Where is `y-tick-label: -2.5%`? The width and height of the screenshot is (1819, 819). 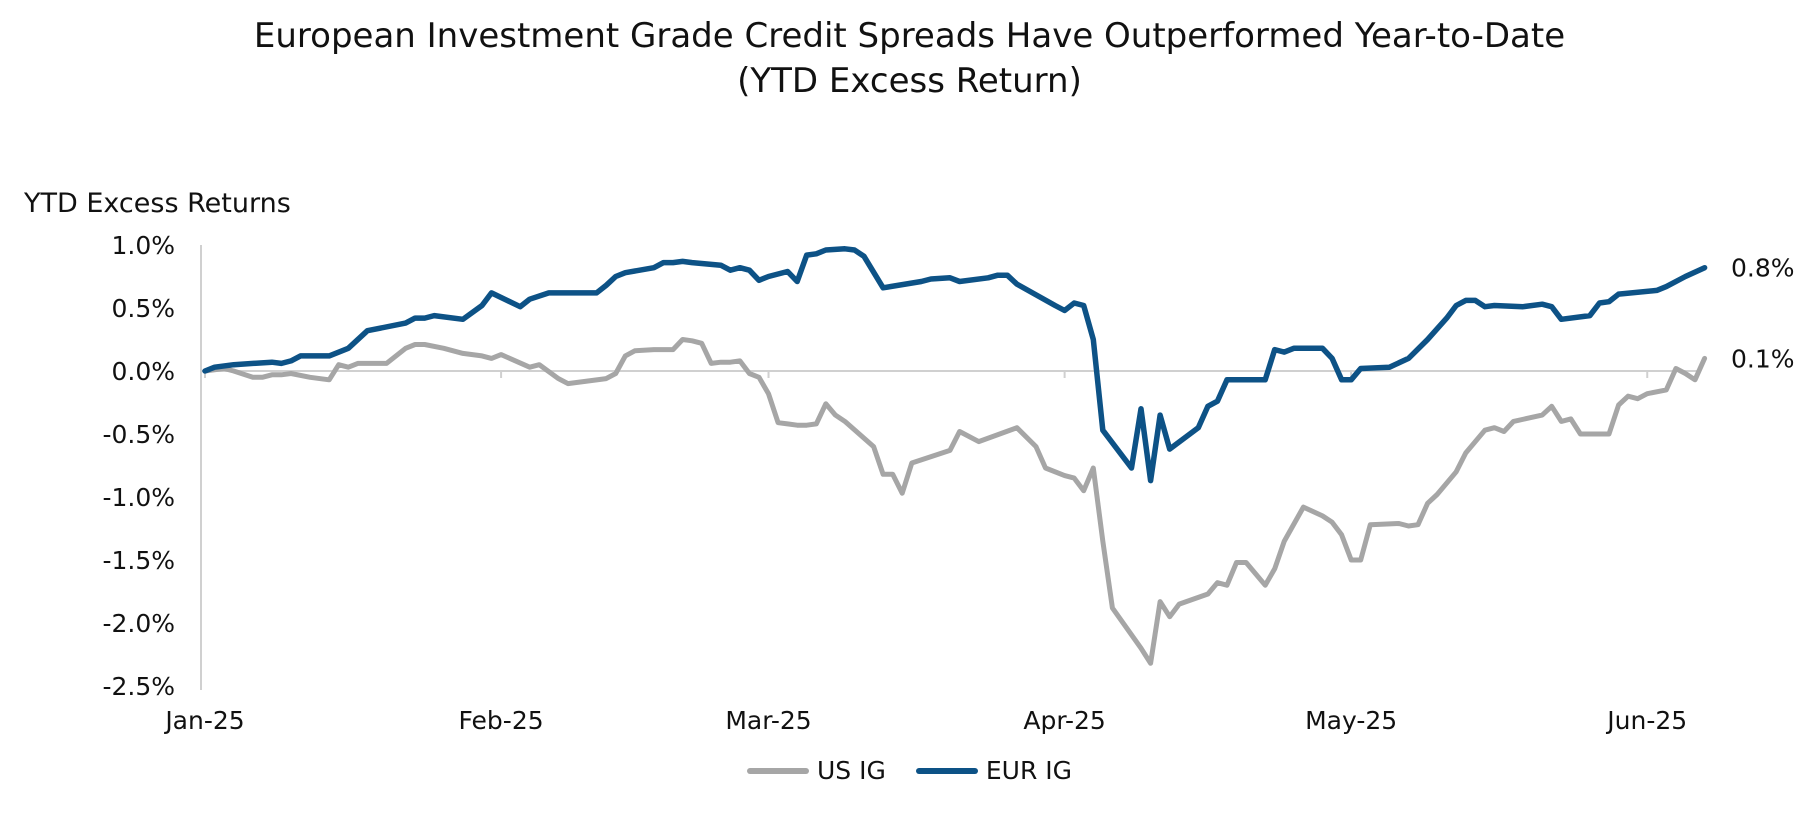 y-tick-label: -2.5% is located at coordinates (138, 686).